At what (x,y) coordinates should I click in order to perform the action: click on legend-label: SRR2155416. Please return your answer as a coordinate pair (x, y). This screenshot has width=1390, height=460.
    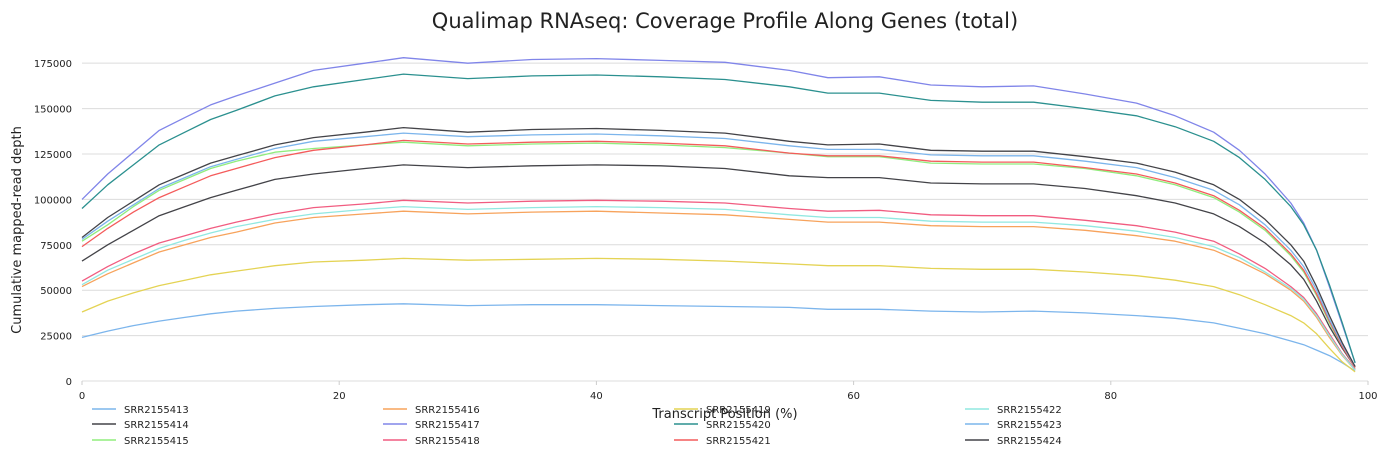
    Looking at the image, I should click on (447, 410).